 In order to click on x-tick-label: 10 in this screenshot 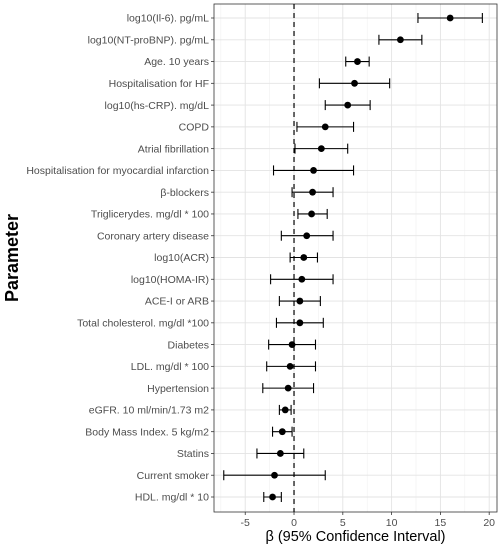, I will do `click(392, 523)`.